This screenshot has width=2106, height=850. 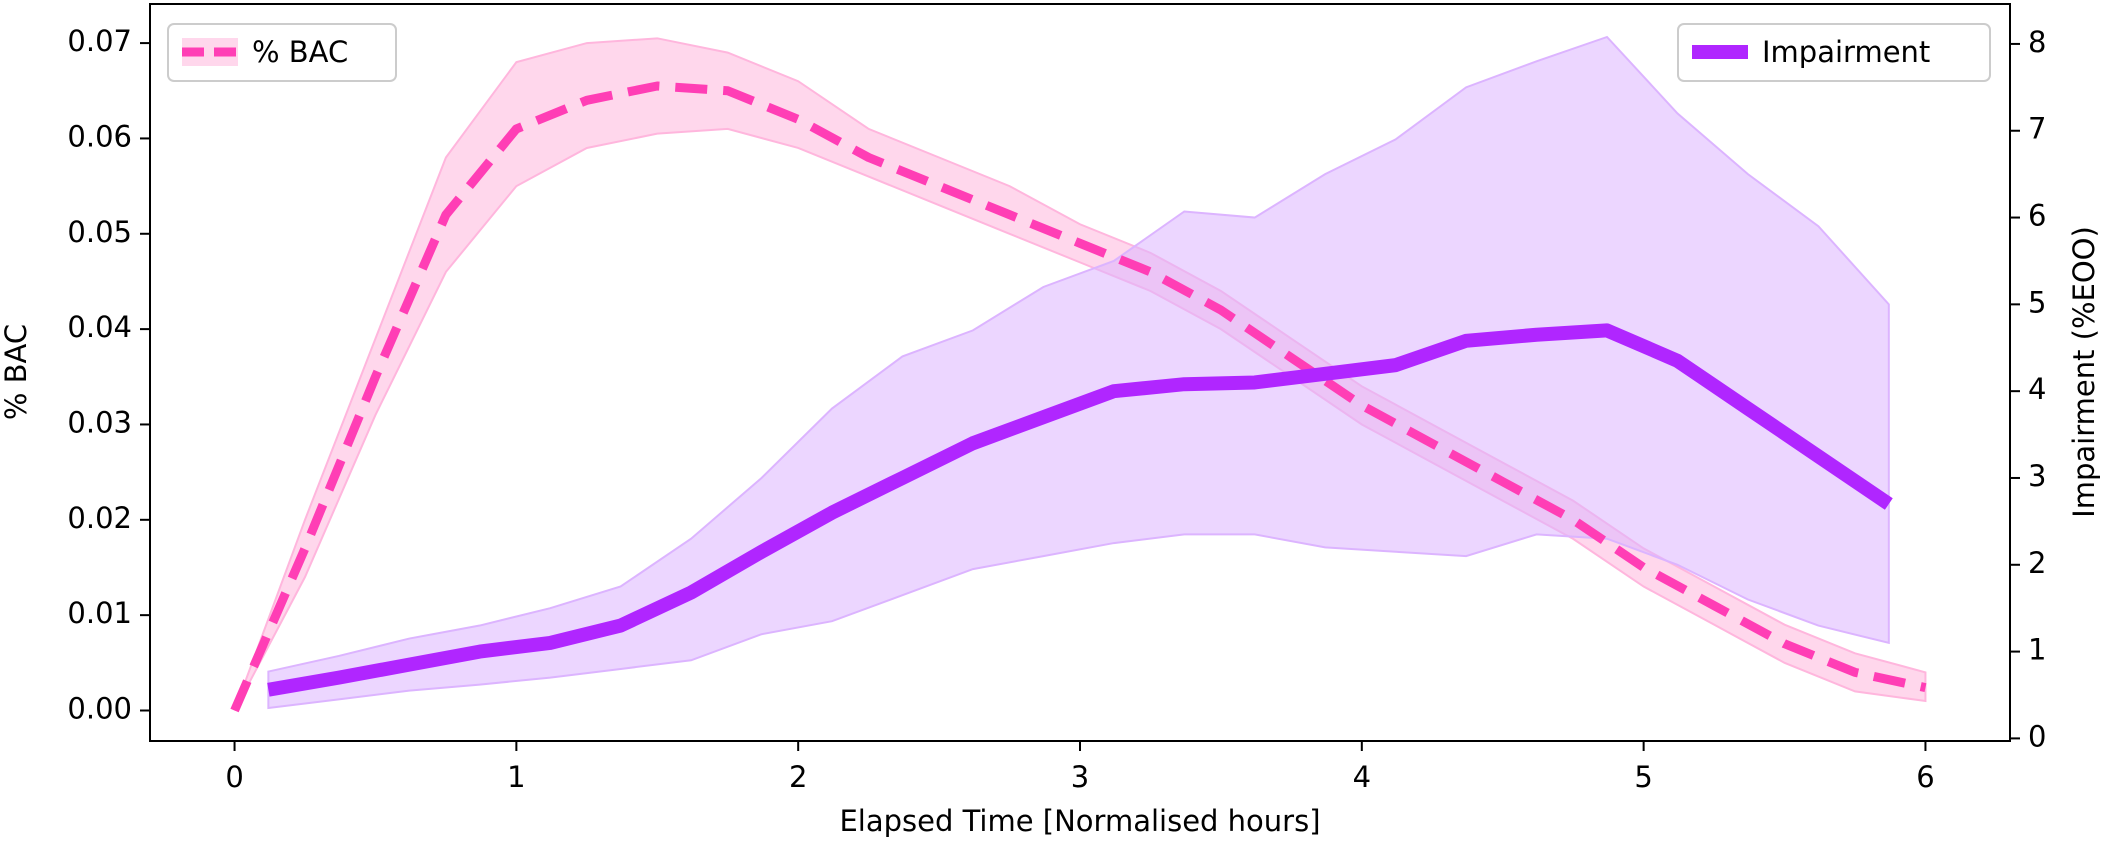 What do you see at coordinates (99, 708) in the screenshot?
I see `y-tick-label: 0.00` at bounding box center [99, 708].